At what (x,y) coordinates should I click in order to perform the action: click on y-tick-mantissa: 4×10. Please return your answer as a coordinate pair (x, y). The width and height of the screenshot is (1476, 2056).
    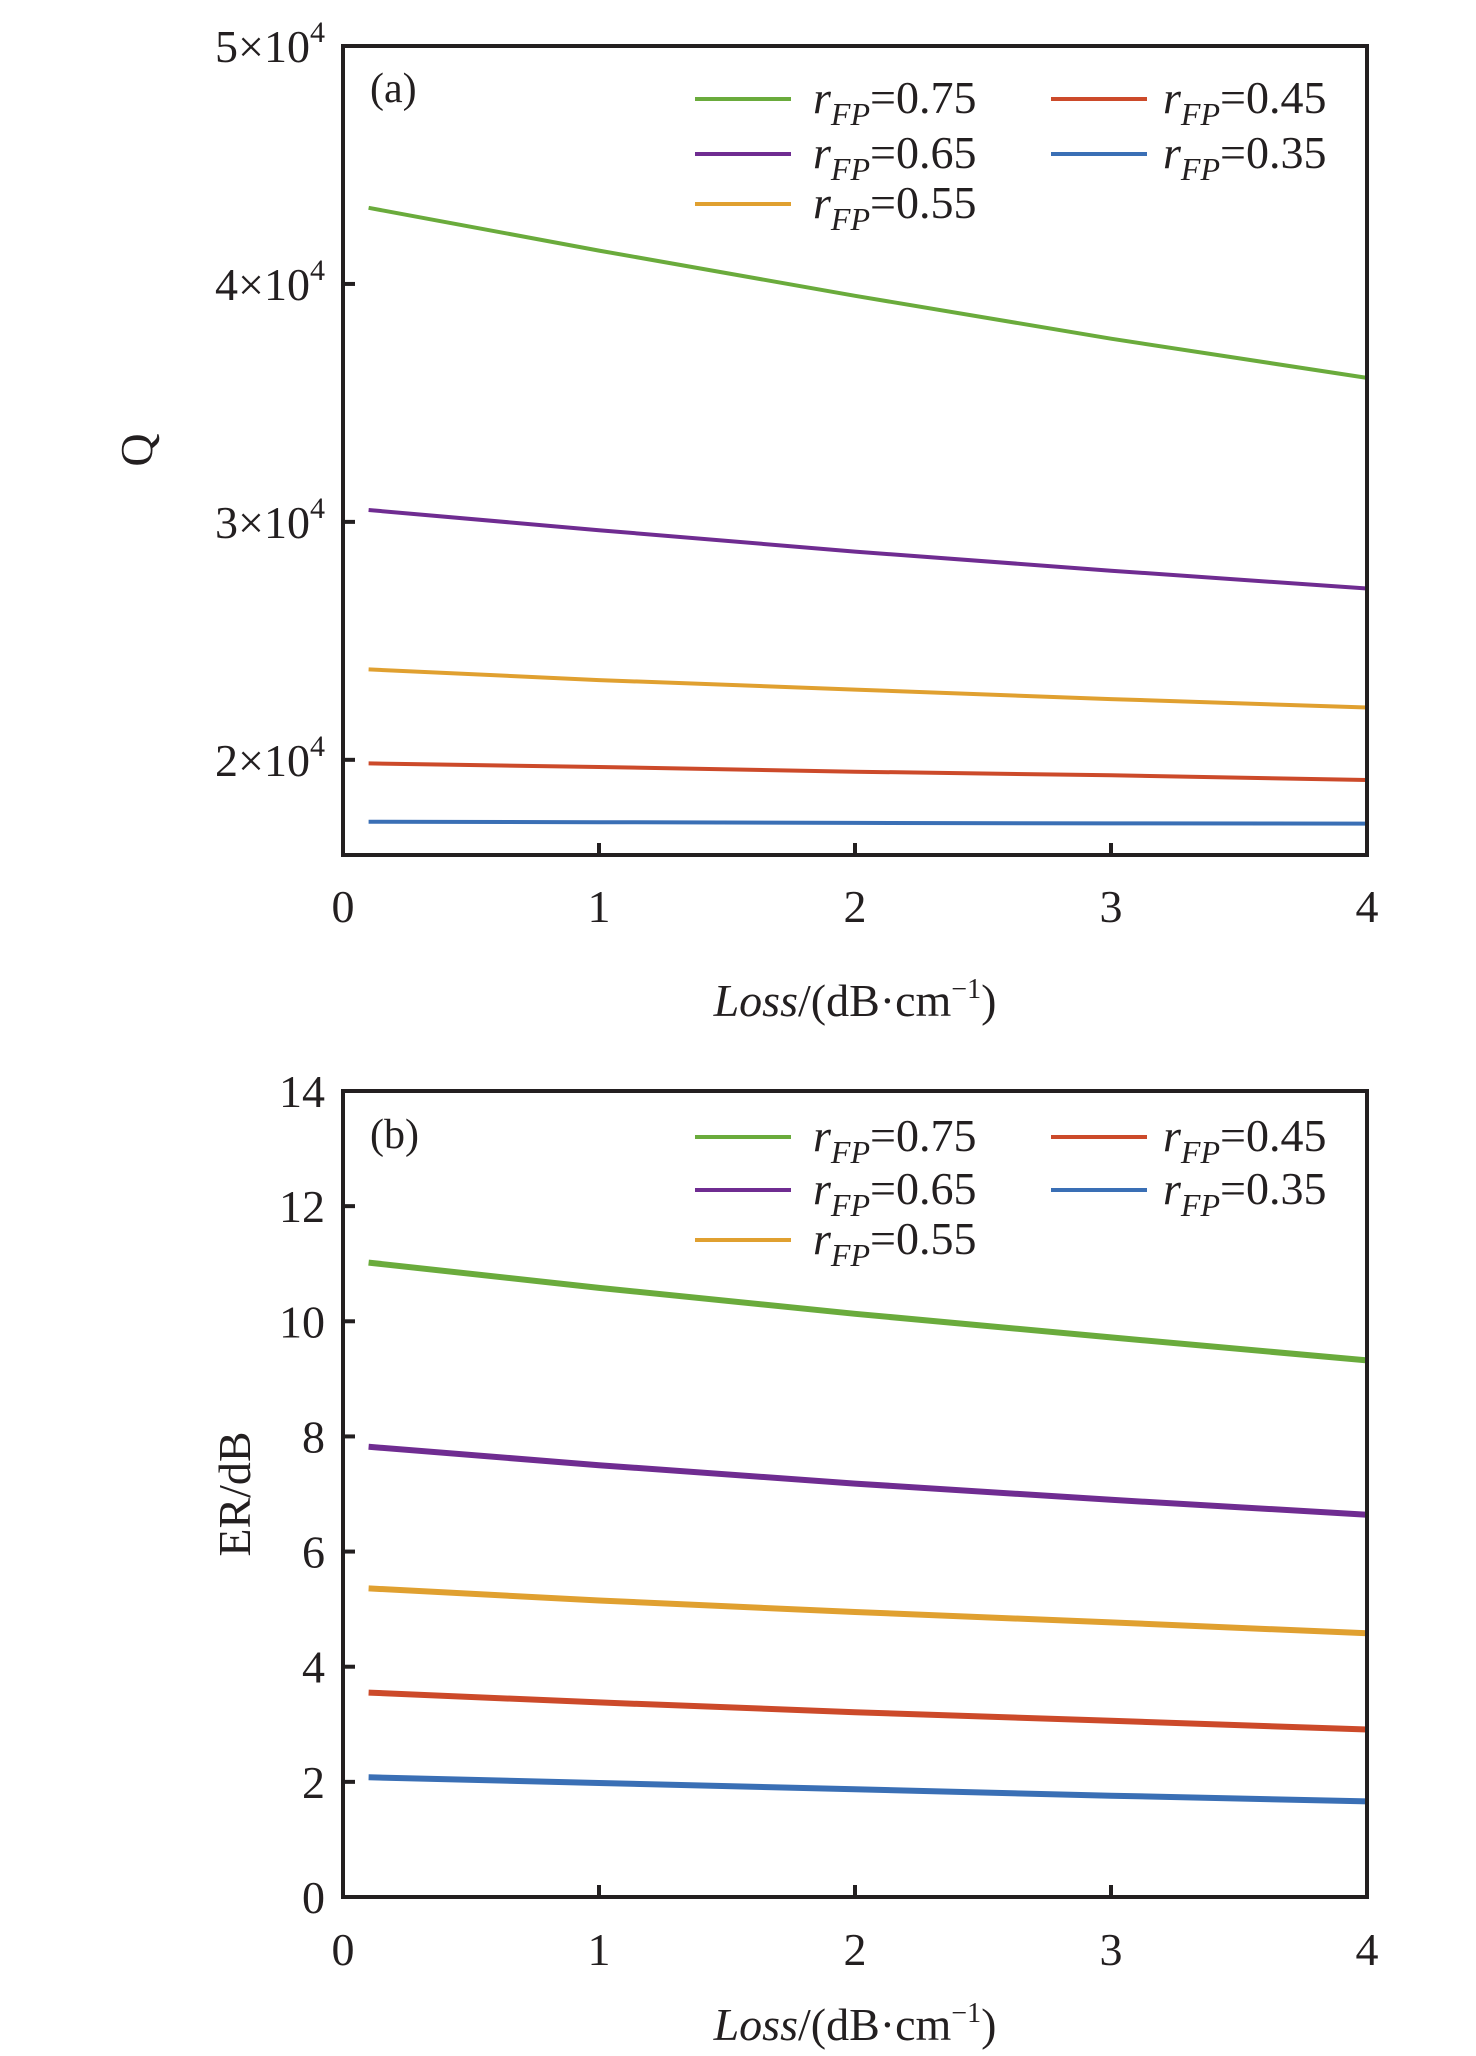
    Looking at the image, I should click on (262, 284).